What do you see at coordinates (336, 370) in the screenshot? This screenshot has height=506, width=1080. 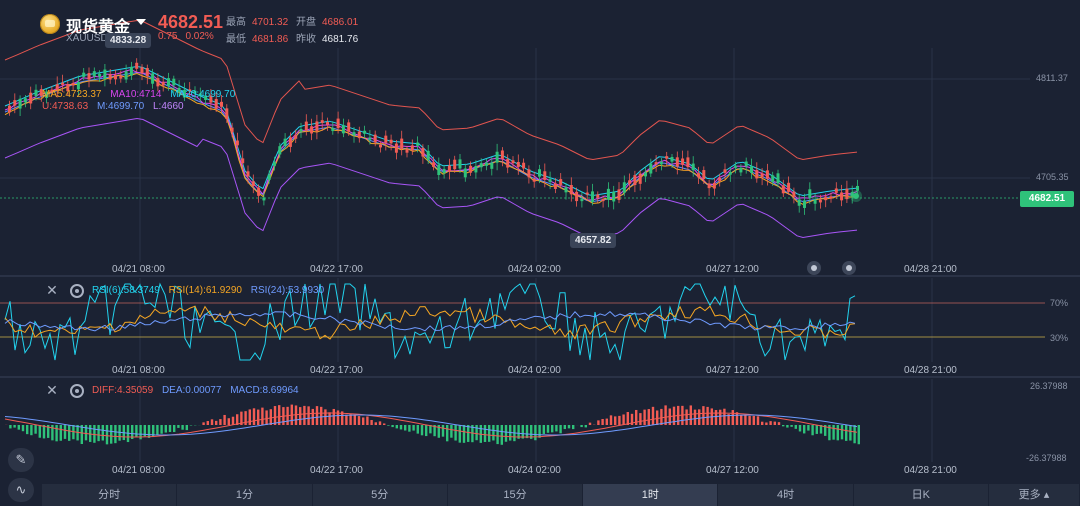 I see `x-label: 04/22 17:00` at bounding box center [336, 370].